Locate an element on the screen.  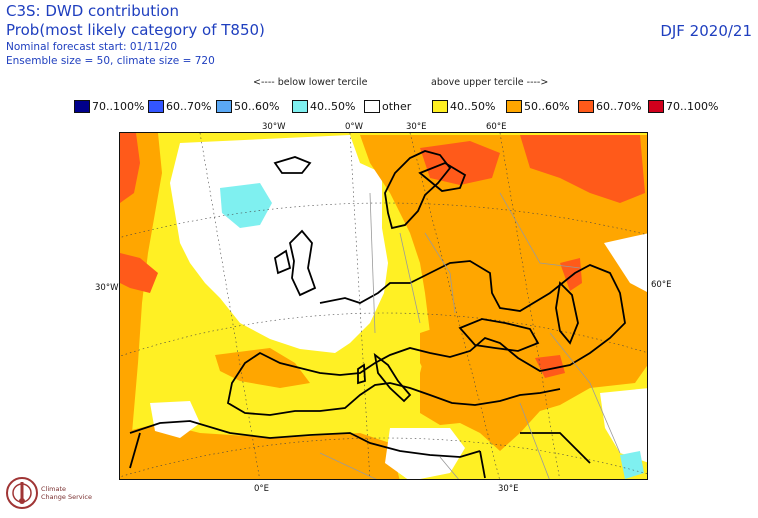
forecast-start: Nominal forecast start: 01/11/20 is located at coordinates (92, 47).